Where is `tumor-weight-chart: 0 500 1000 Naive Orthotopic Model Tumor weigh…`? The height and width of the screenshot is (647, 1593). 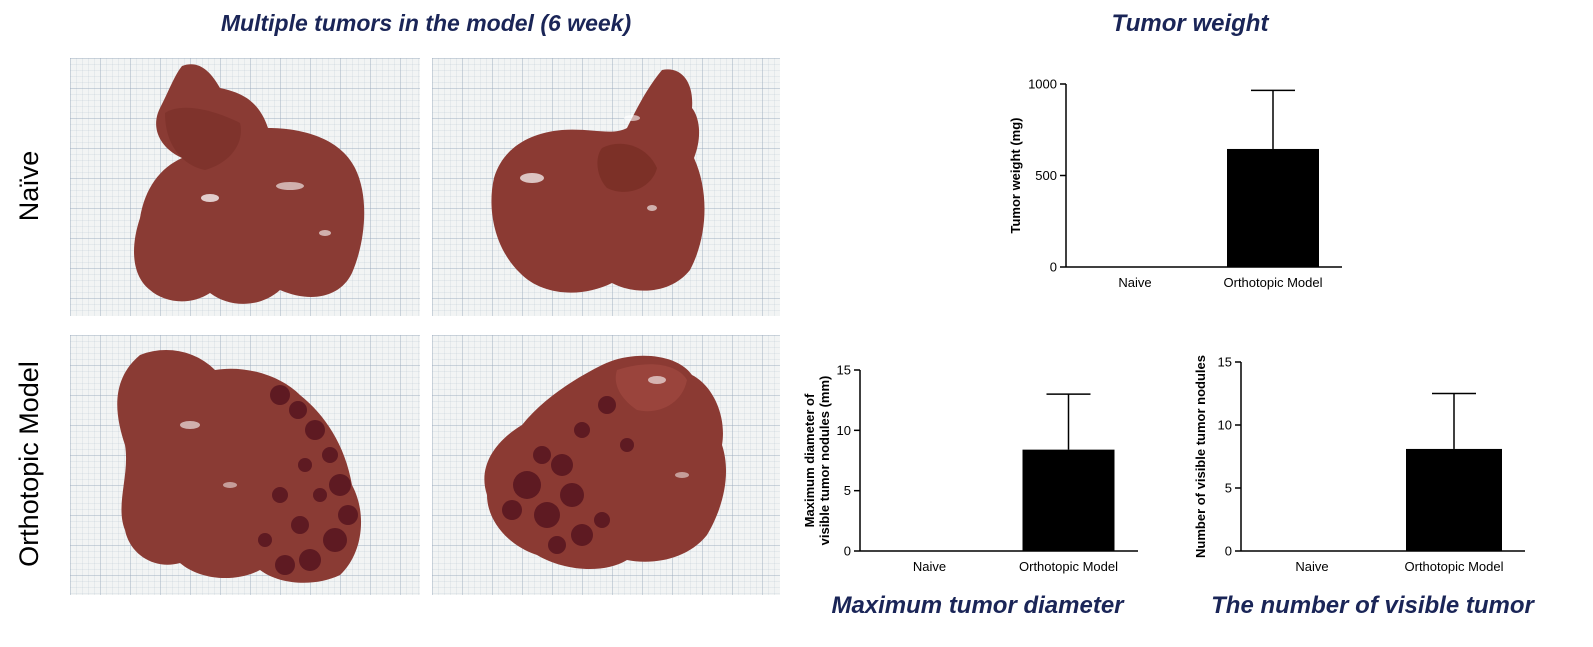
tumor-weight-chart: 0 500 1000 Naive Orthotopic Model Tumor weigh… is located at coordinates (1175, 183).